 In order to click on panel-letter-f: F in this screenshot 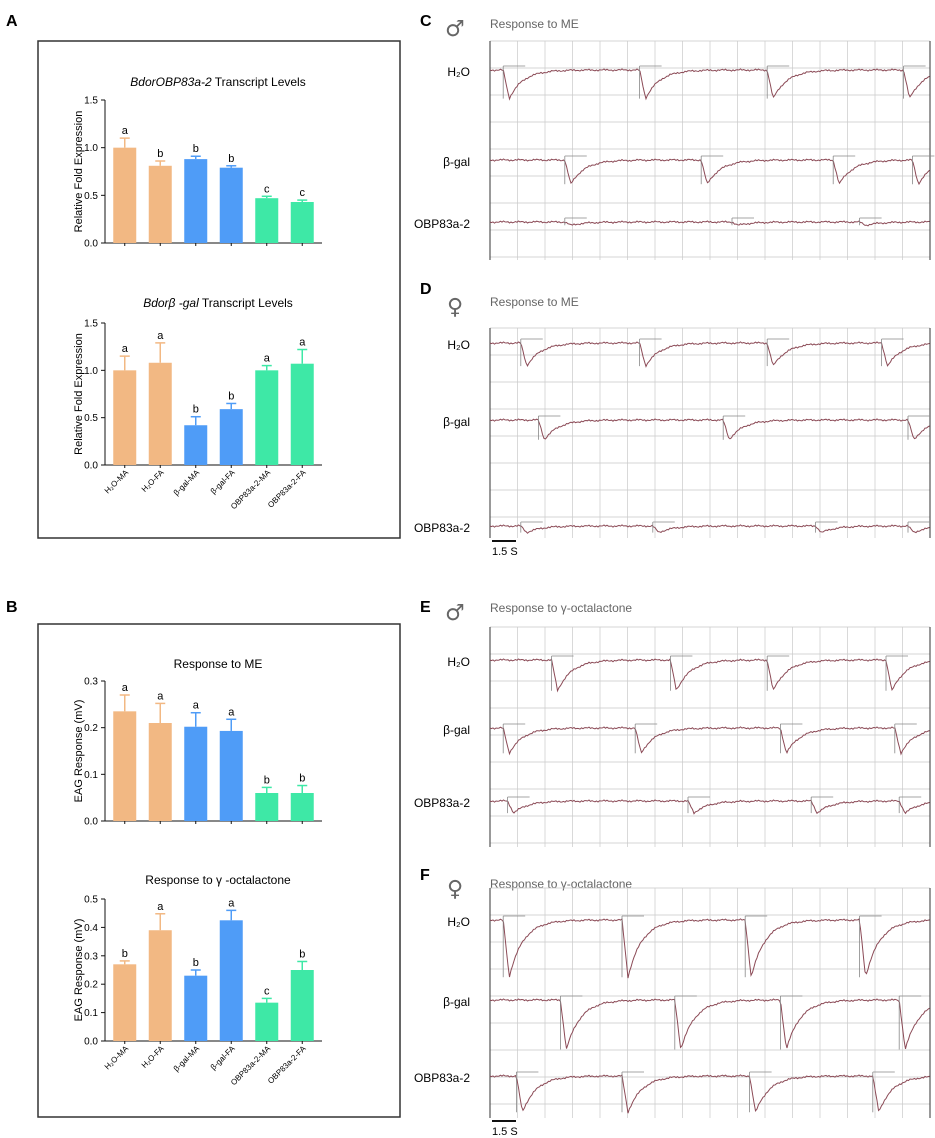, I will do `click(425, 875)`.